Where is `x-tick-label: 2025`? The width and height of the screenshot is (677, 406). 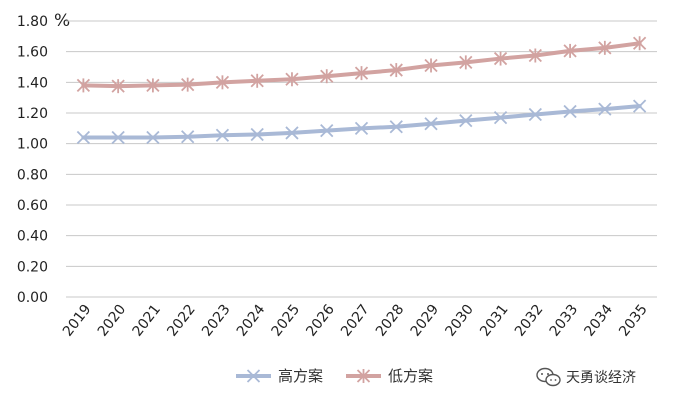
x-tick-label: 2025 is located at coordinates (286, 321).